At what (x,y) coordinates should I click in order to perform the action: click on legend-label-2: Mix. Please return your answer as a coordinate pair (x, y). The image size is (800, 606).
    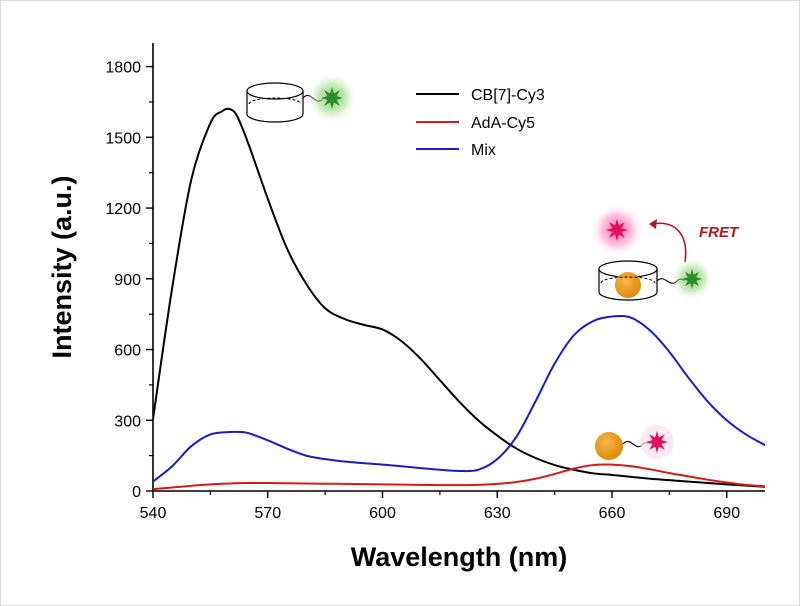
    Looking at the image, I should click on (483, 150).